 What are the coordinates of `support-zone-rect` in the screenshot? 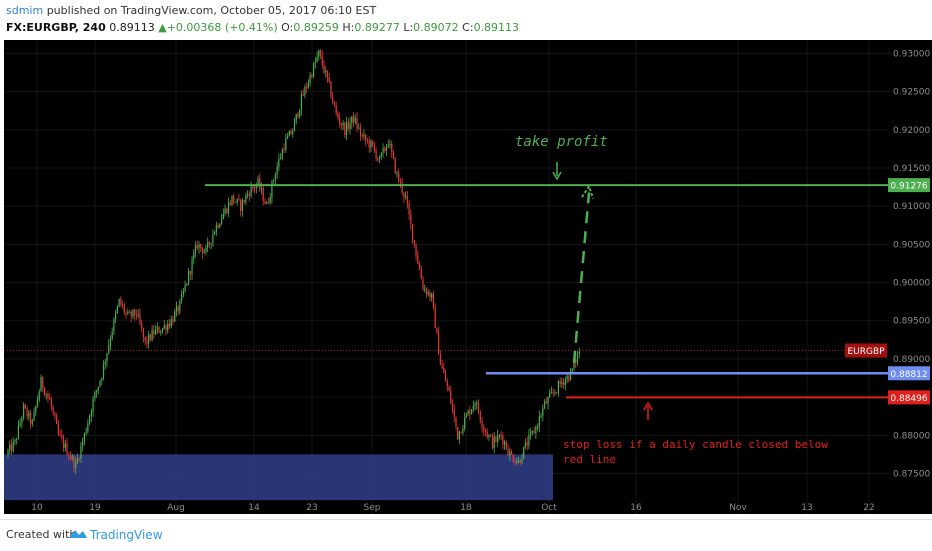 It's located at (278, 477).